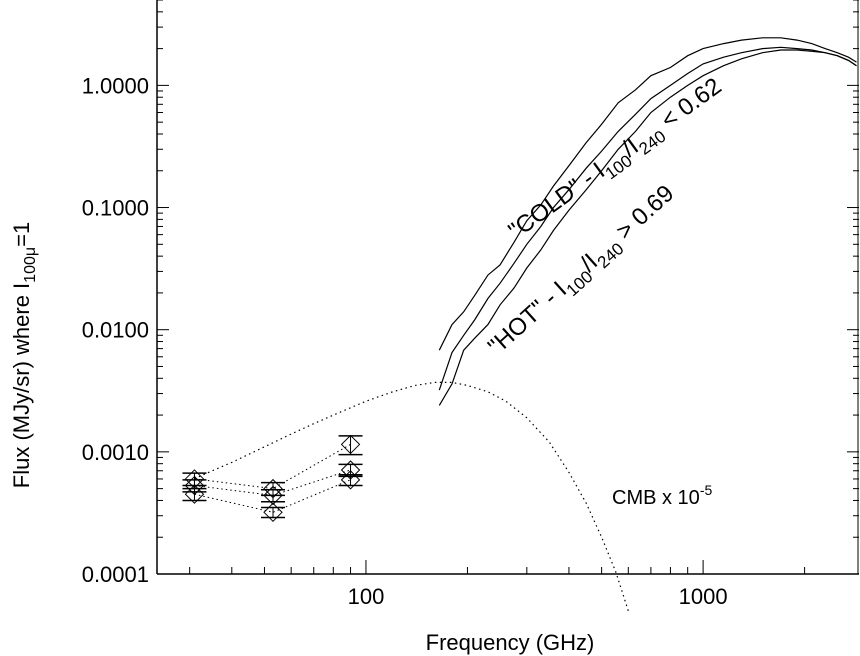 Image resolution: width=860 pixels, height=656 pixels. I want to click on y-tick-label: 0.0010, so click(115, 452).